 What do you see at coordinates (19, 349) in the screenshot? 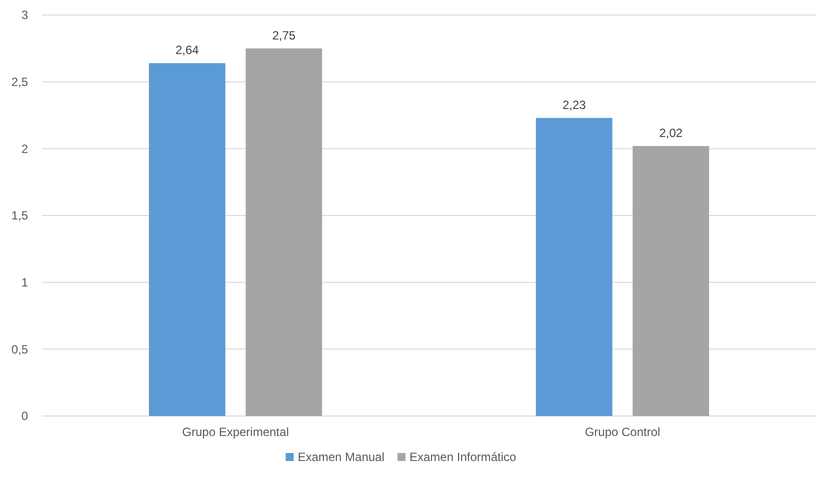
I see `y-tick-label: 0,5` at bounding box center [19, 349].